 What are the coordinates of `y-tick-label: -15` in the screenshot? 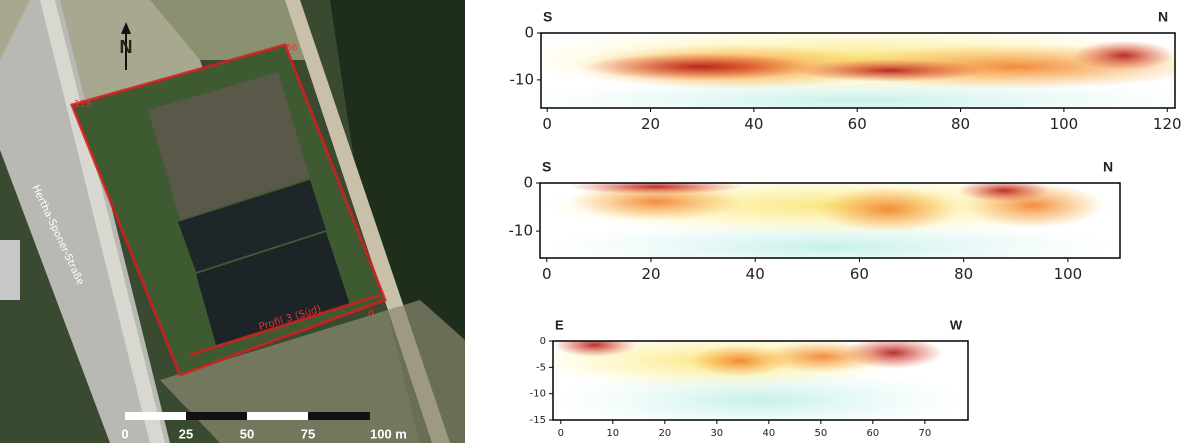 It's located at (538, 420).